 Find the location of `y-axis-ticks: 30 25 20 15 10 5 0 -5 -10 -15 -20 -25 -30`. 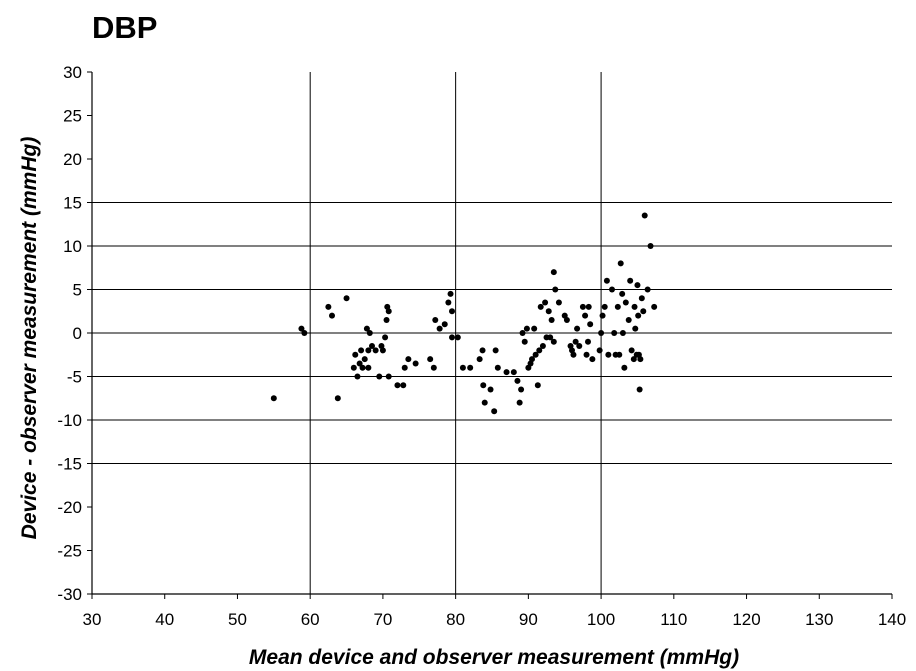

y-axis-ticks: 30 25 20 15 10 5 0 -5 -10 -15 -20 -25 -30 is located at coordinates (74, 333).